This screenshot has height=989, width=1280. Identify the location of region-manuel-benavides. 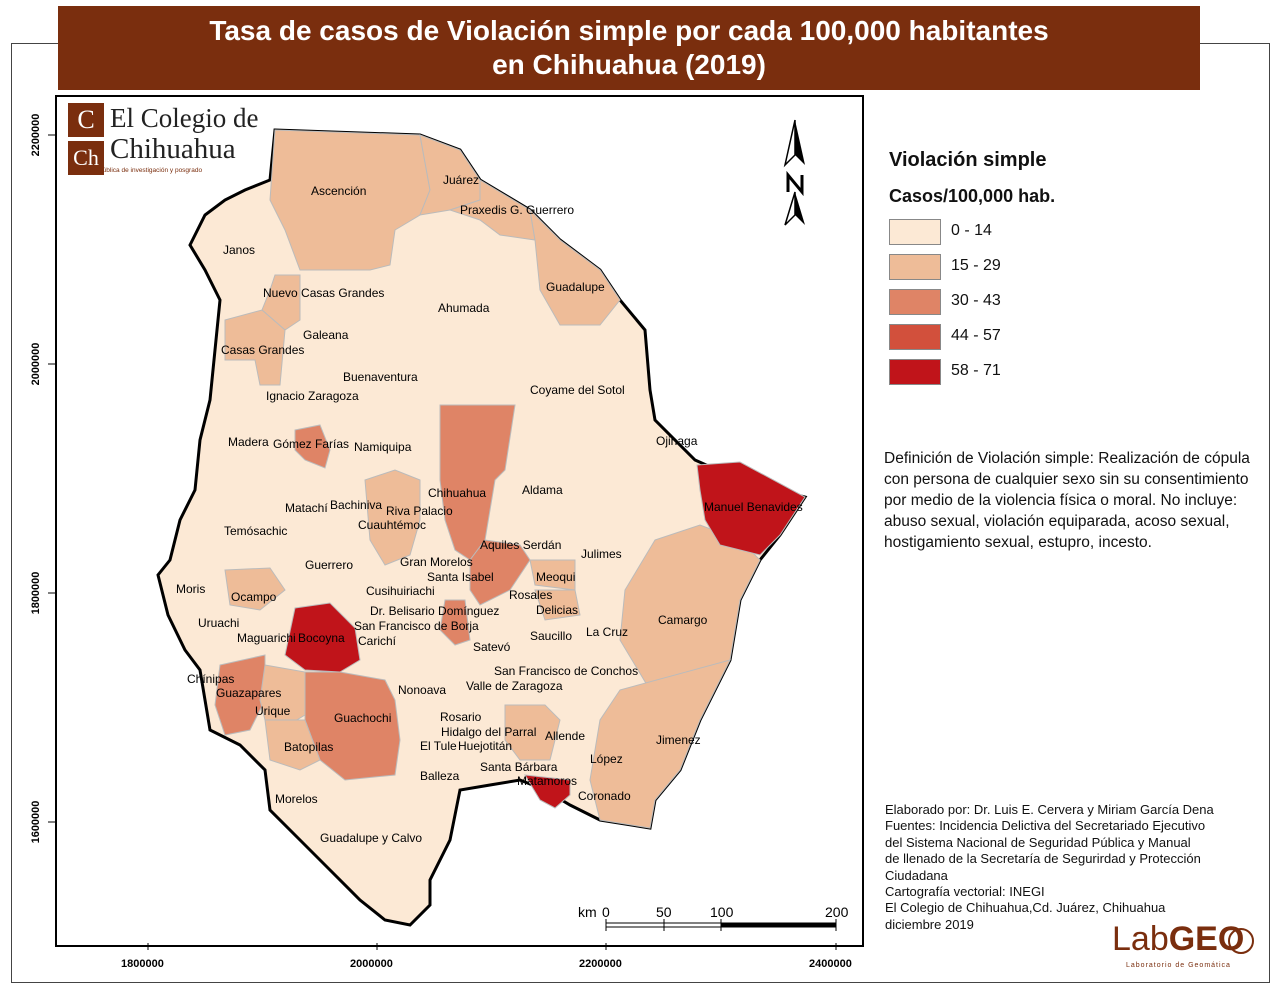
(751, 508).